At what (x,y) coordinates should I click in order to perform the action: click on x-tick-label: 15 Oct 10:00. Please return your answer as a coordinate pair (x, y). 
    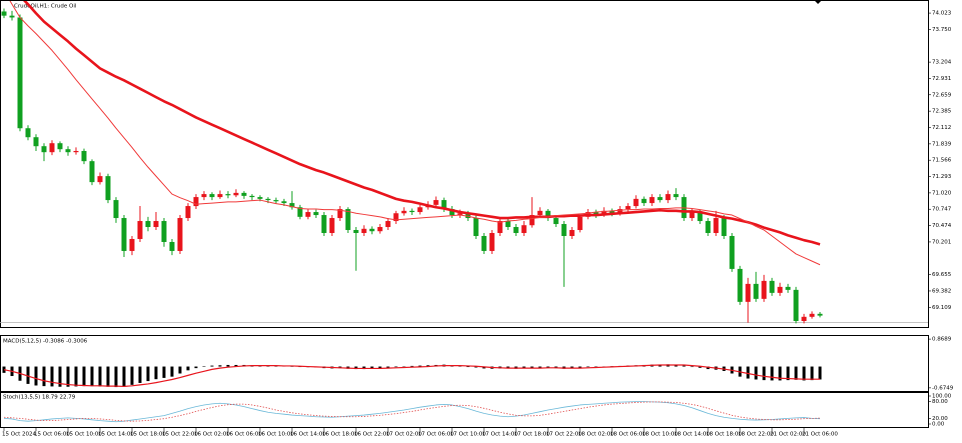
    Looking at the image, I should click on (84, 435).